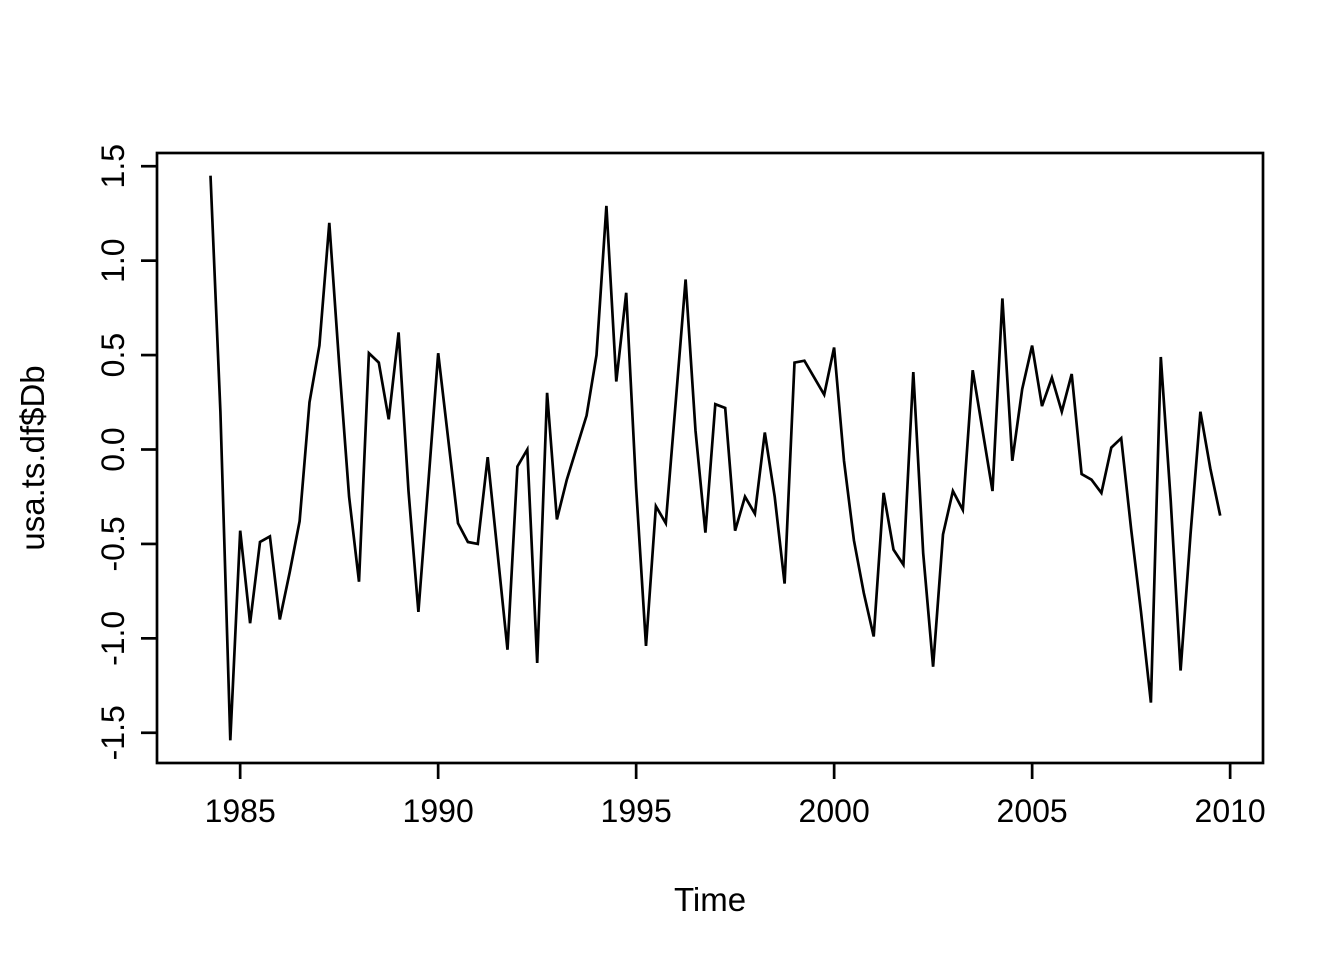  What do you see at coordinates (113, 638) in the screenshot?
I see `y-tick-label: -1.0` at bounding box center [113, 638].